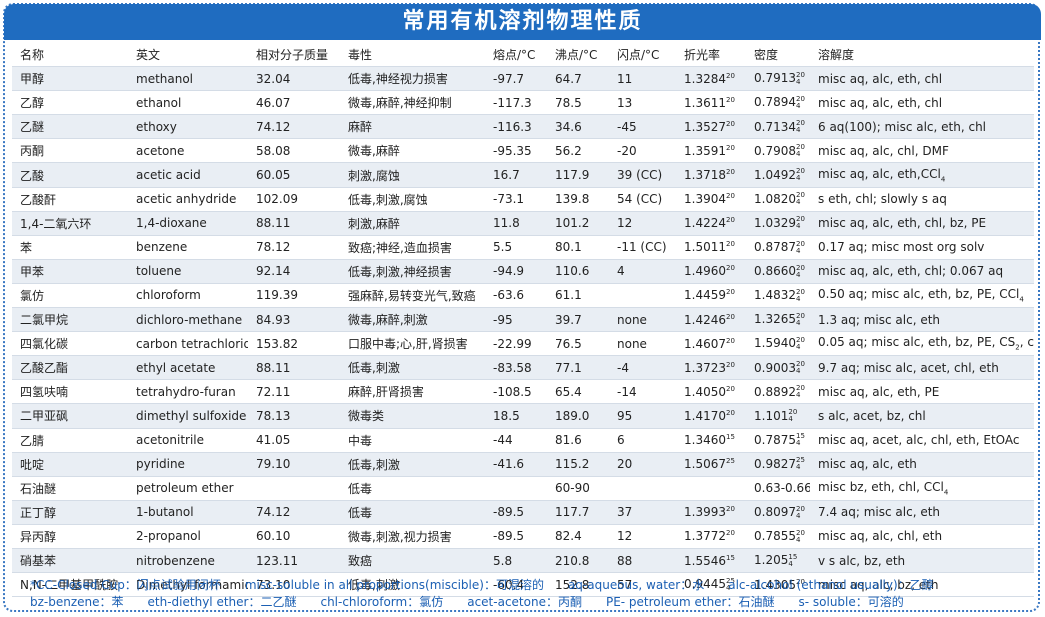 This screenshot has height=617, width=1045. I want to click on cell-text: 1.3460, so click(705, 440).